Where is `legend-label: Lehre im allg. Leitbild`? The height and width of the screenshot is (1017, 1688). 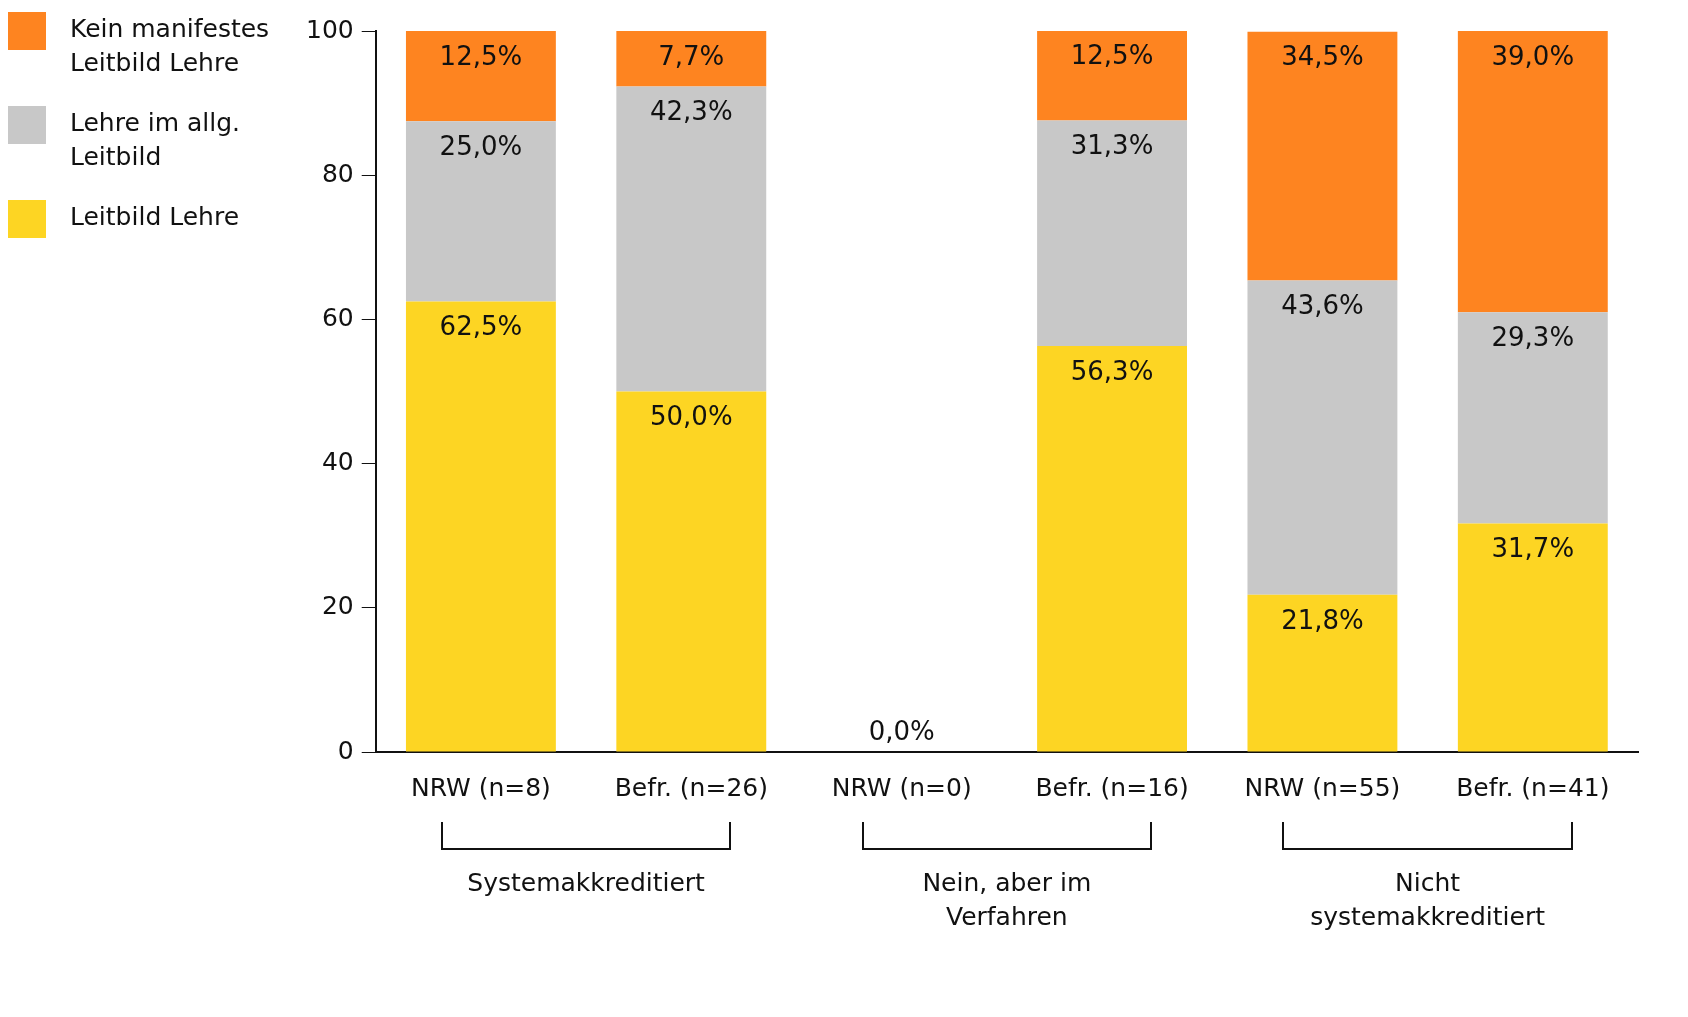
legend-label: Lehre im allg. Leitbild is located at coordinates (156, 140).